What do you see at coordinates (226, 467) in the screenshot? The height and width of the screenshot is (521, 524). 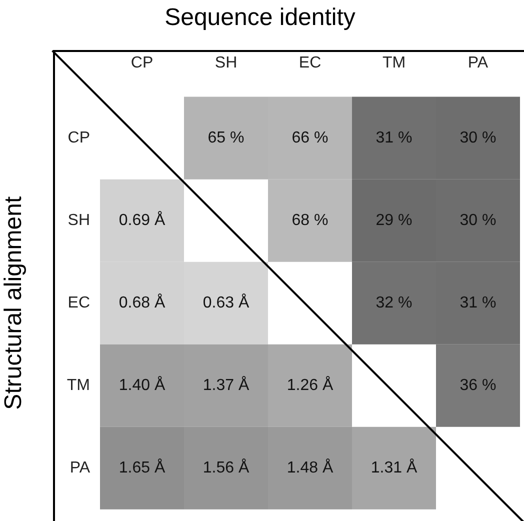 I see `data-label: 1.56 Å` at bounding box center [226, 467].